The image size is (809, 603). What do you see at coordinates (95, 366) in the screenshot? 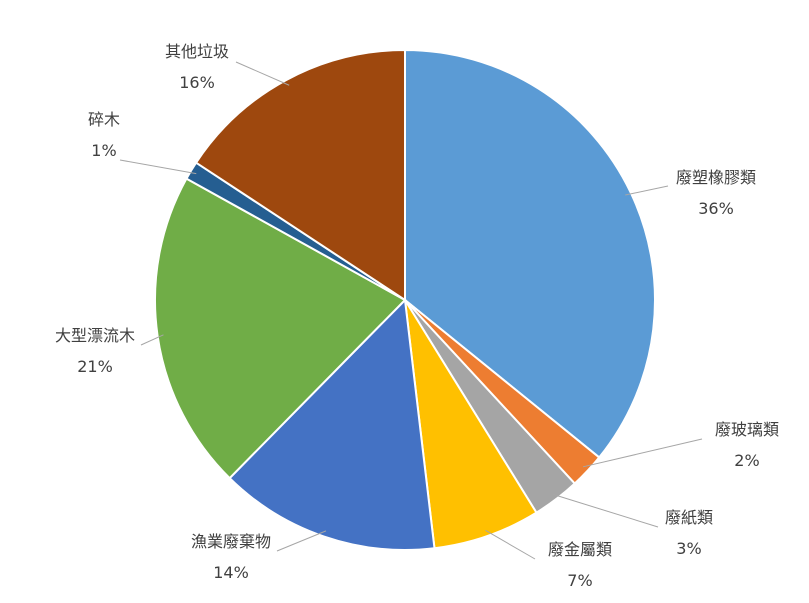
I see `slice-percent-label: 21%` at bounding box center [95, 366].